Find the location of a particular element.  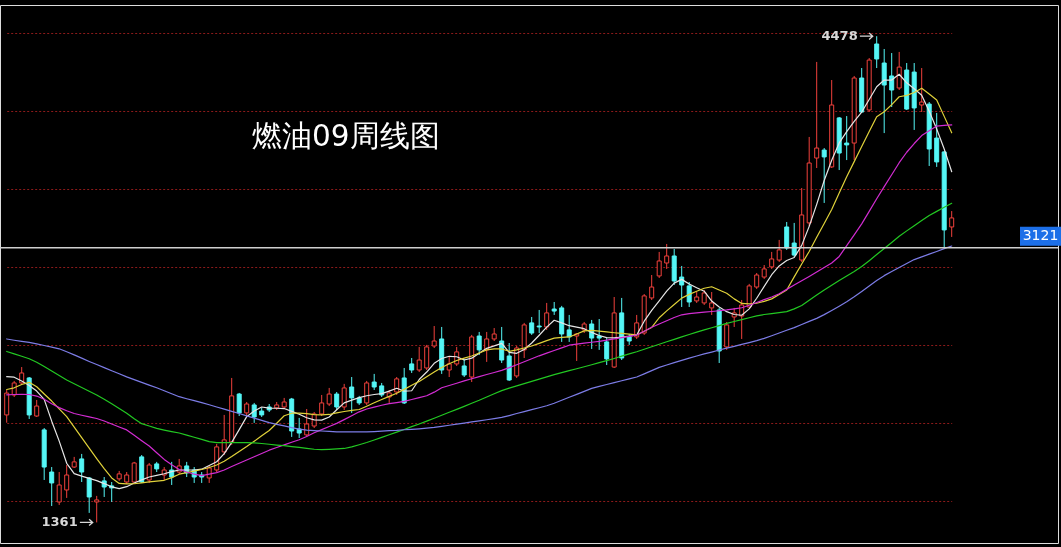

text: 1361 is located at coordinates (59, 522).